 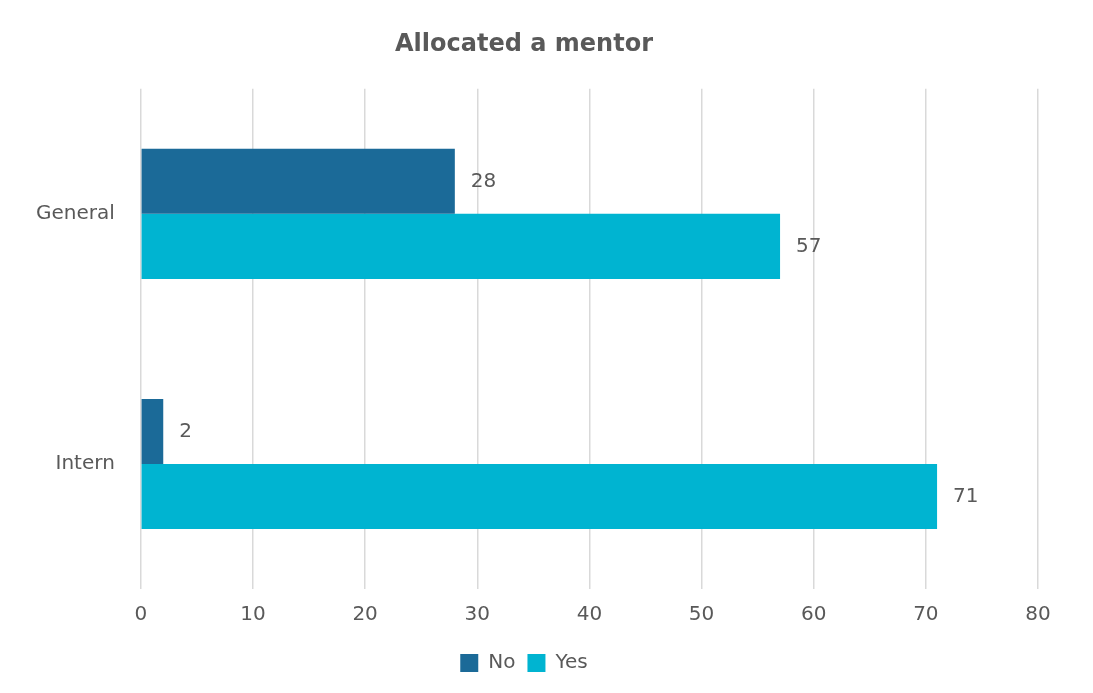 What do you see at coordinates (1038, 613) in the screenshot?
I see `x-tick-label: 80` at bounding box center [1038, 613].